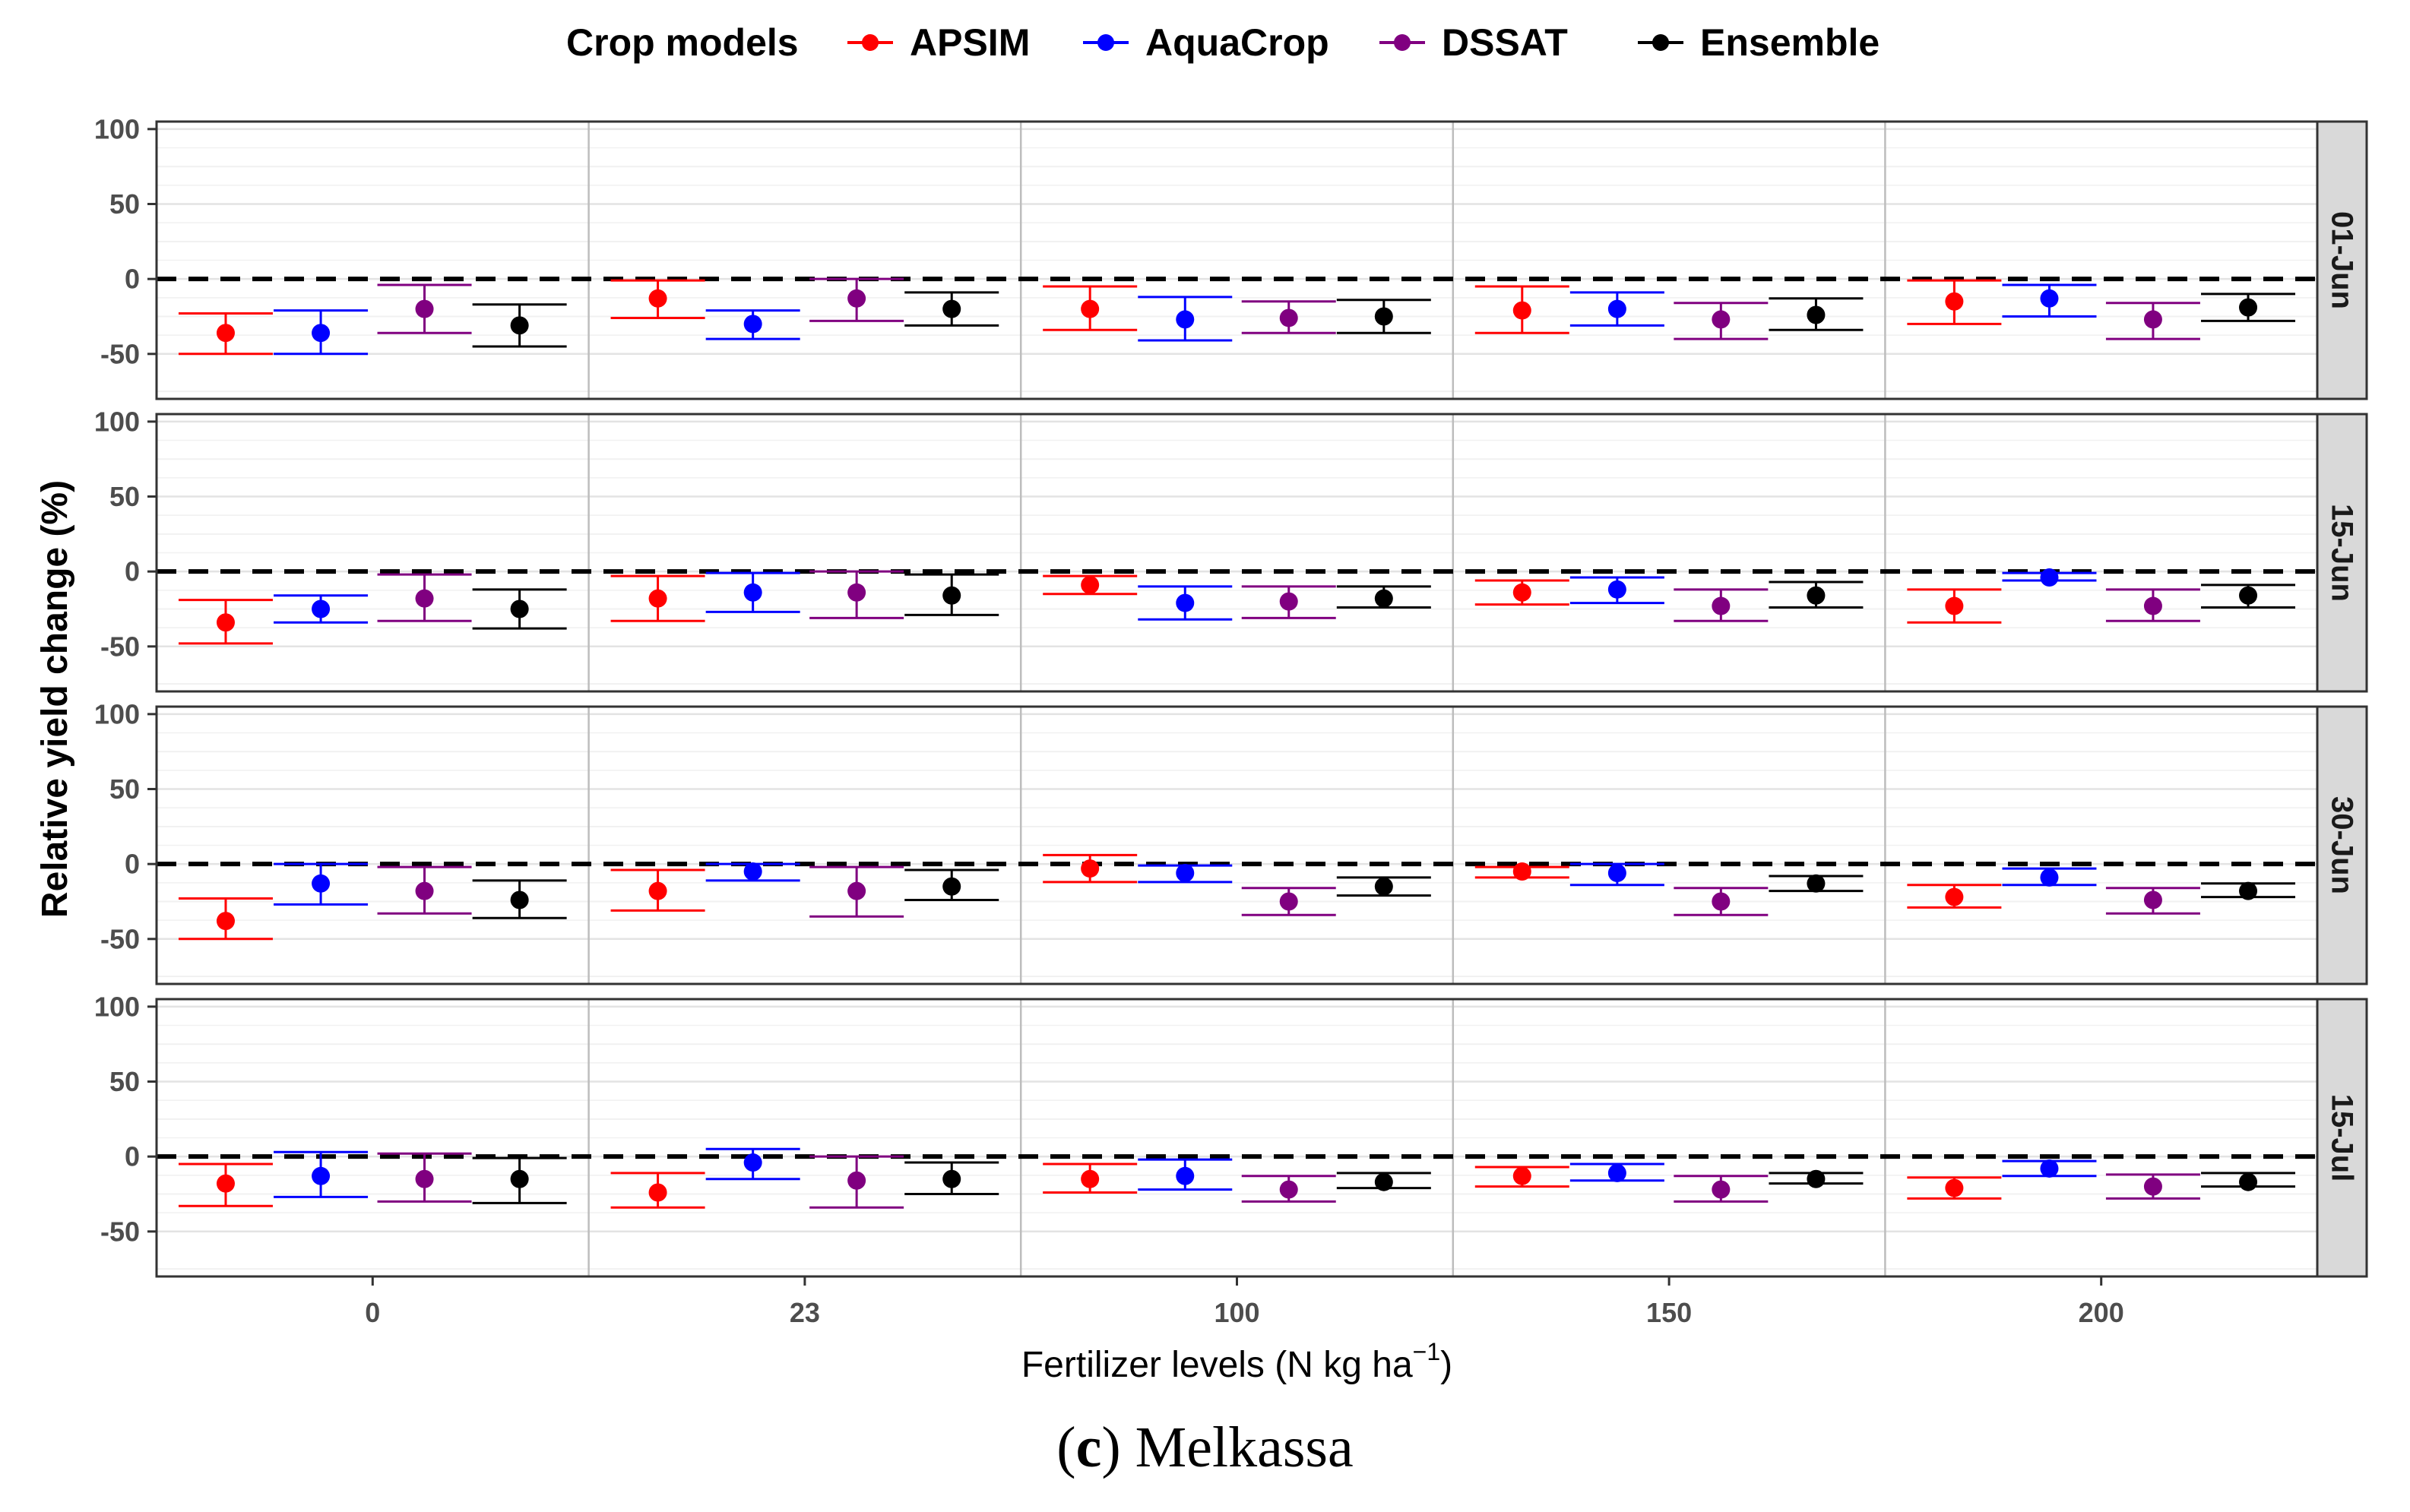 The width and height of the screenshot is (2410, 1512). Describe the element at coordinates (124, 789) in the screenshot. I see `y-tick-label: 50` at that location.